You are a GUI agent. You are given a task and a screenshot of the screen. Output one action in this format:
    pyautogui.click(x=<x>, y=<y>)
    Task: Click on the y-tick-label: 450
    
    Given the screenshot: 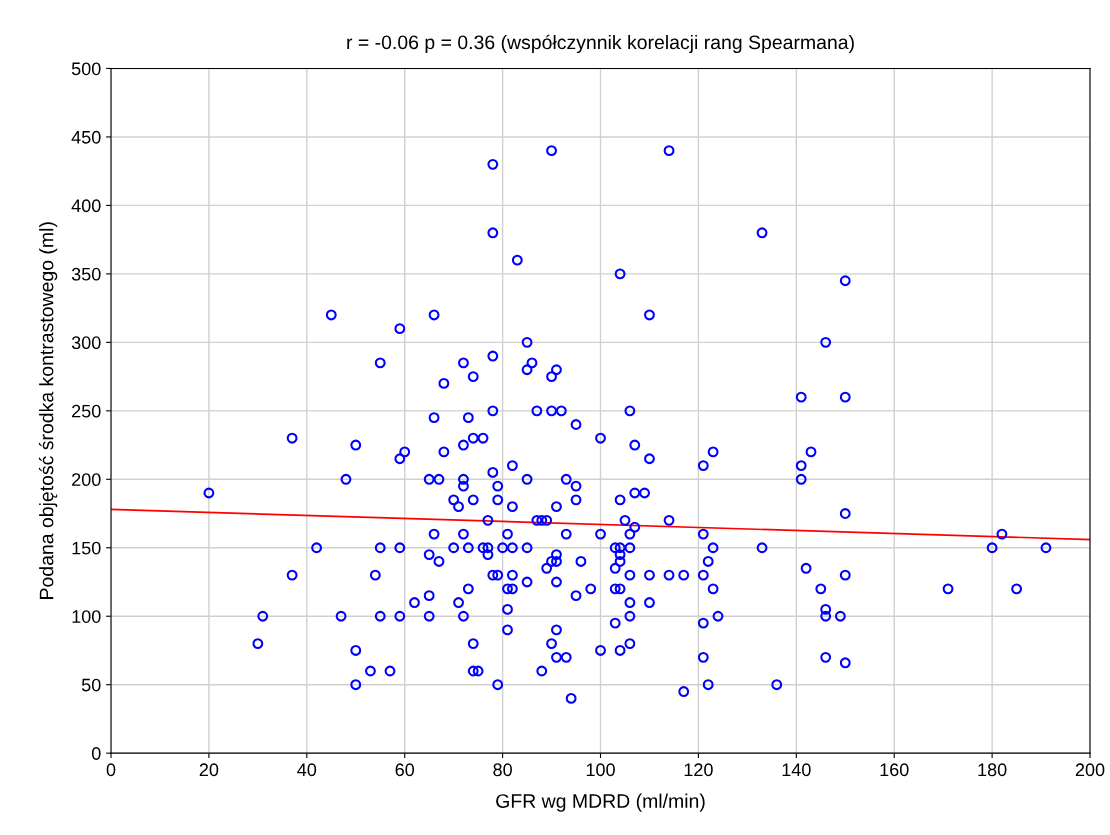 What is the action you would take?
    pyautogui.click(x=86, y=137)
    